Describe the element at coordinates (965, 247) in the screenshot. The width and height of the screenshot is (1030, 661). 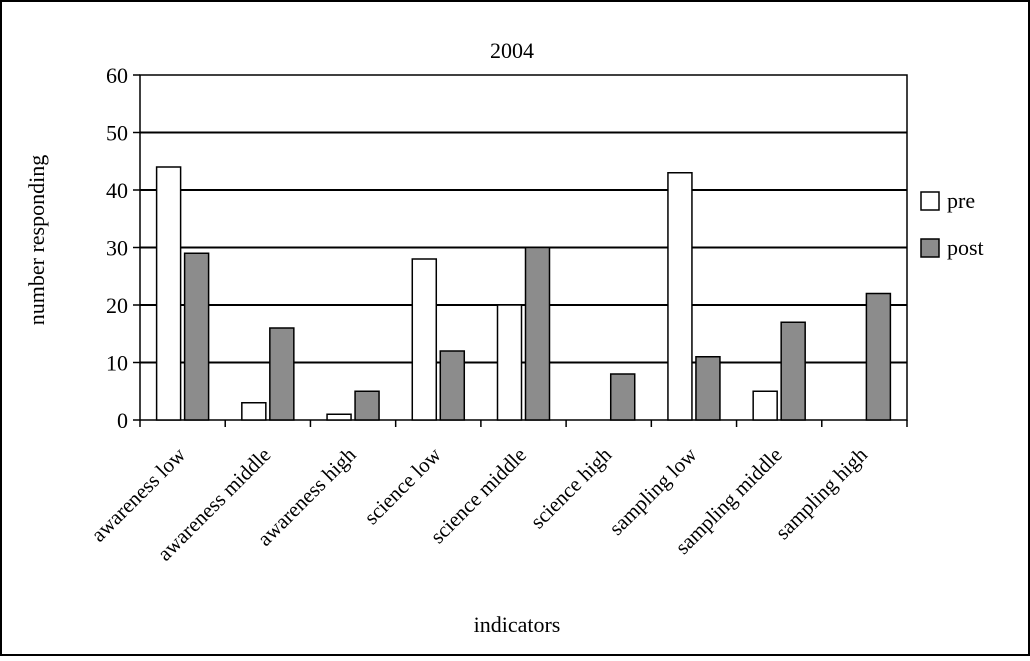
I see `legend-label-post: post` at that location.